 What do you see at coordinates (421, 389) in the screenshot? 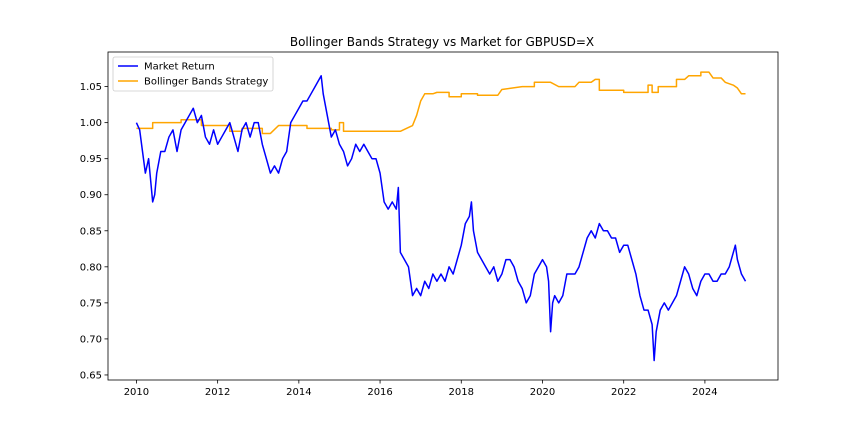
I see `x-axis: 2010 2012 2014 2016 2018 2020 2022 2024` at bounding box center [421, 389].